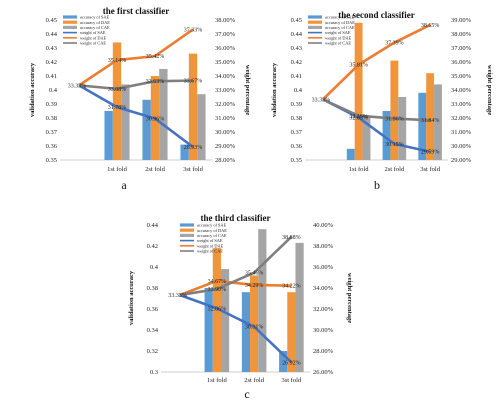  What do you see at coordinates (210, 251) in the screenshot?
I see `legend-entry: weight of CAE` at bounding box center [210, 251].